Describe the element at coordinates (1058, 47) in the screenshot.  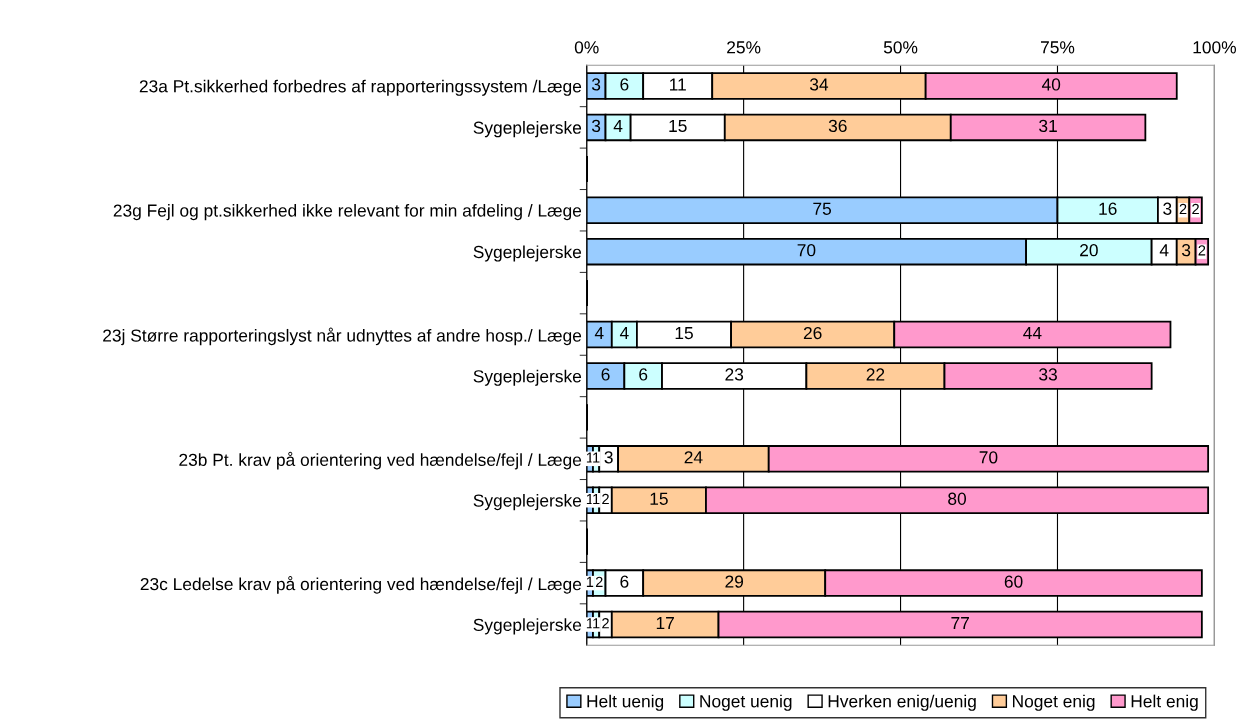
I see `x-tick-label: 75%` at that location.